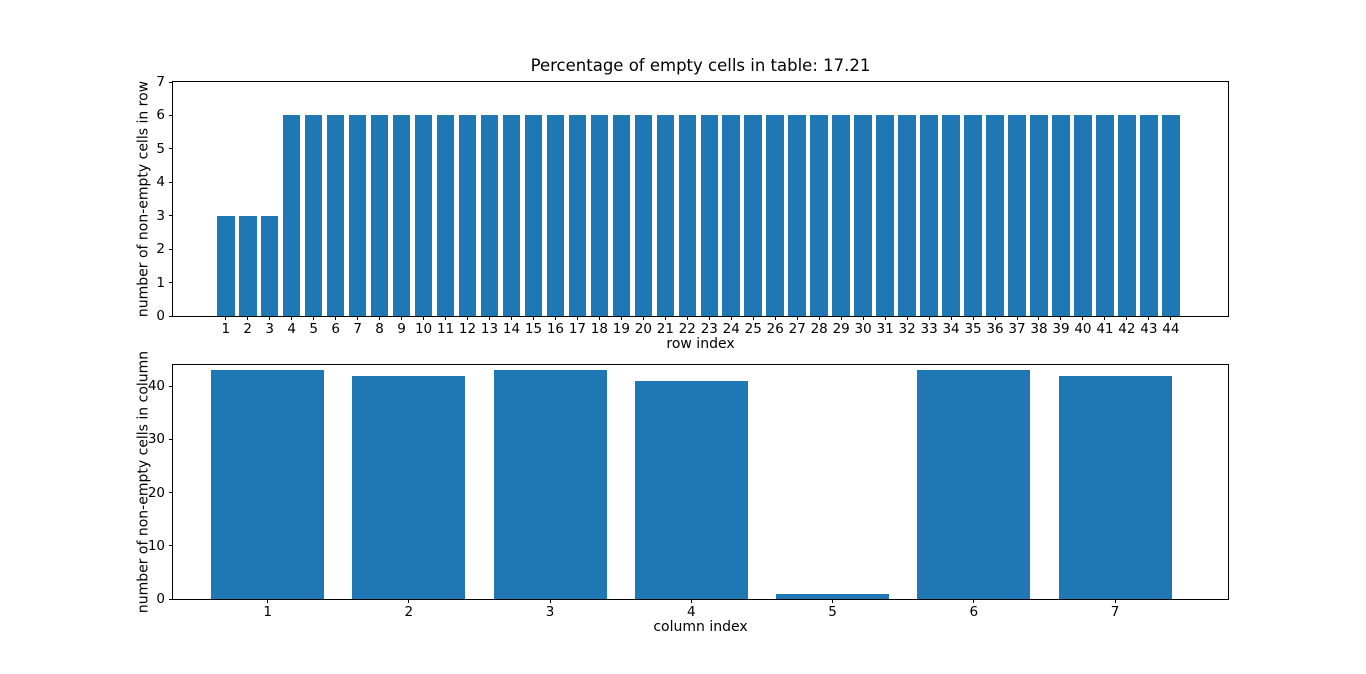  What do you see at coordinates (885, 329) in the screenshot?
I see `x-tick-label: 31` at bounding box center [885, 329].